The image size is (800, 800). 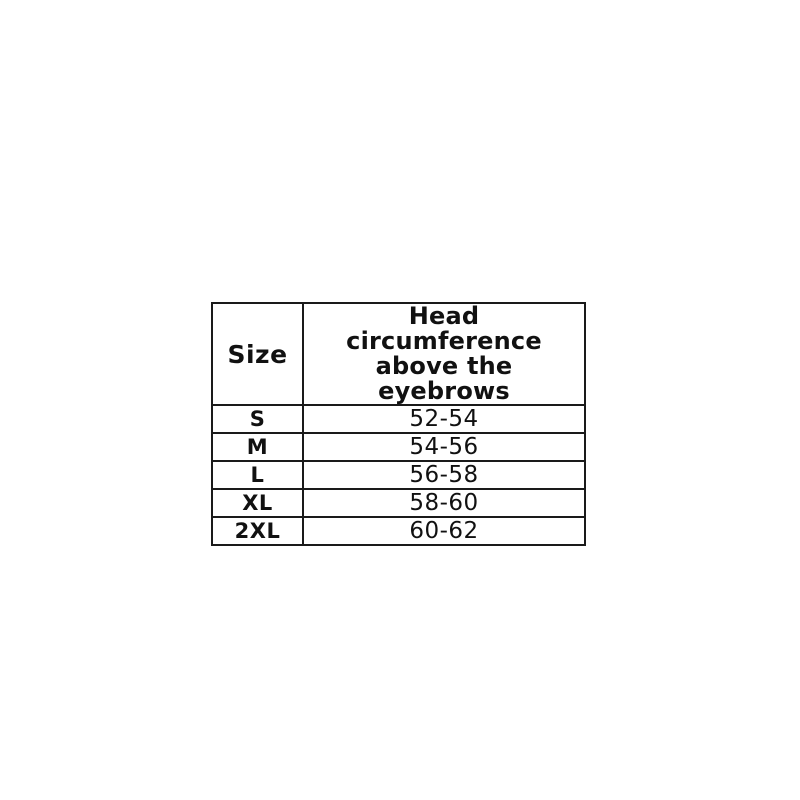 What do you see at coordinates (444, 419) in the screenshot?
I see `range-cell: 52-54` at bounding box center [444, 419].